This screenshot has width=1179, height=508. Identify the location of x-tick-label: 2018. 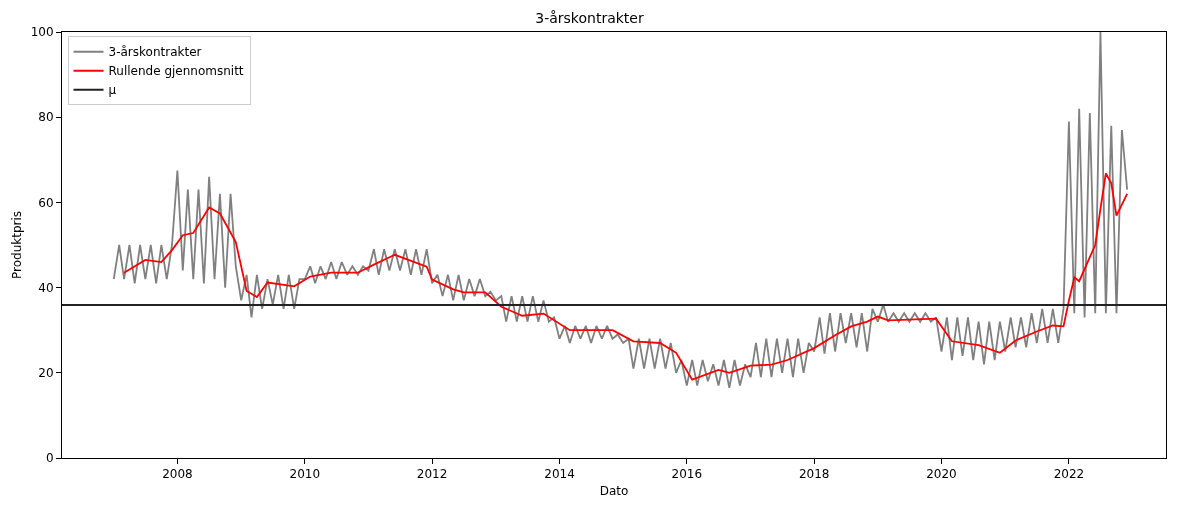
(814, 474).